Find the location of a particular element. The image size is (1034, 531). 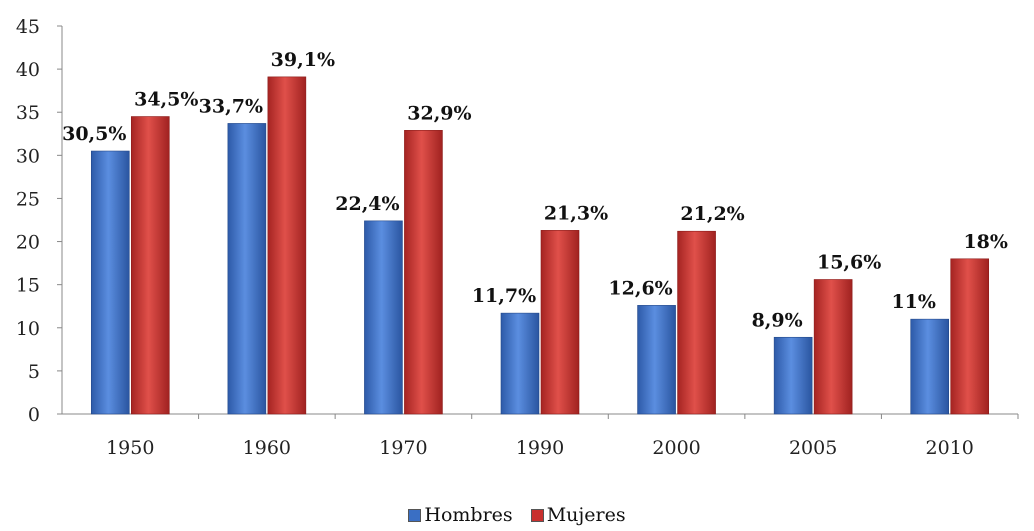

bar-mujeres-2005 is located at coordinates (833, 347).